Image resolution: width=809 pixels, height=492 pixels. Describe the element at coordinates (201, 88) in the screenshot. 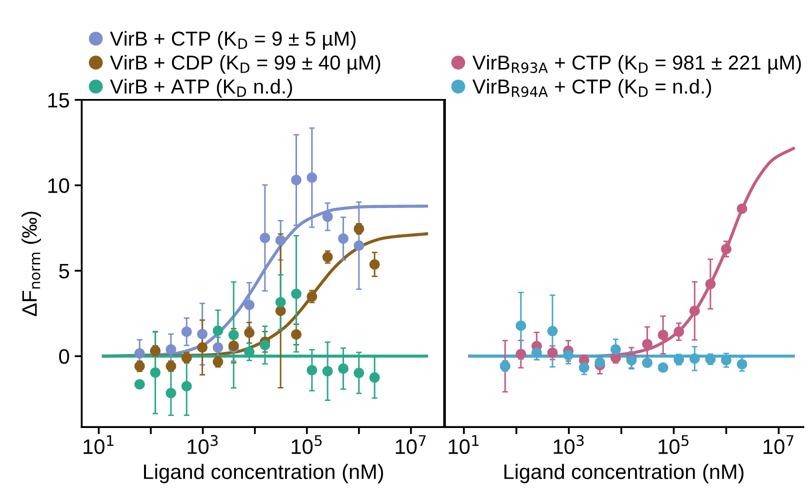

I see `legend-label: VirB + ATP (K$_{D}$ n.d.)` at that location.